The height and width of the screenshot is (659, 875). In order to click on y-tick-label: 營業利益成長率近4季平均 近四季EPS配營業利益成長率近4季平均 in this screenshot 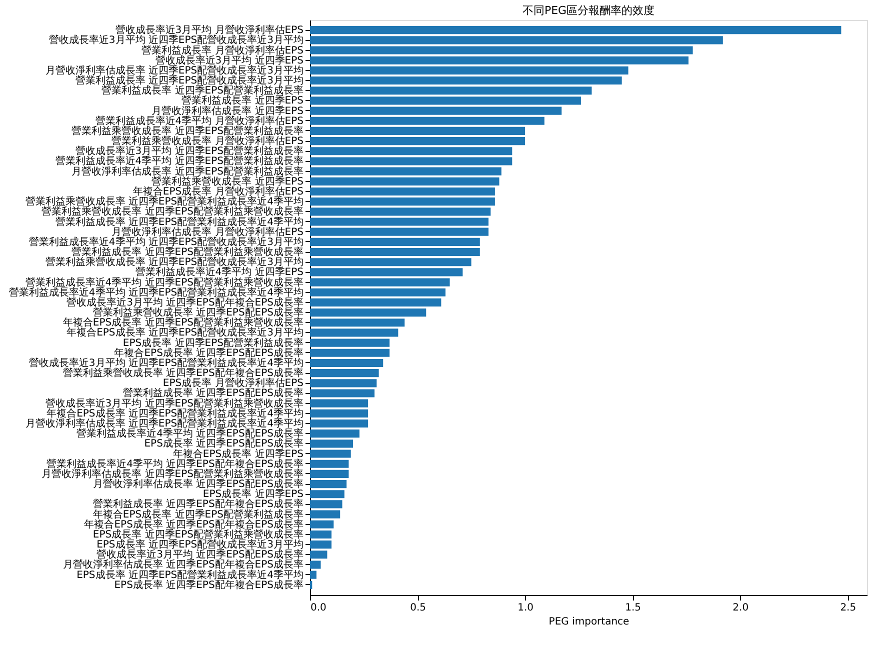, I will do `click(156, 292)`.